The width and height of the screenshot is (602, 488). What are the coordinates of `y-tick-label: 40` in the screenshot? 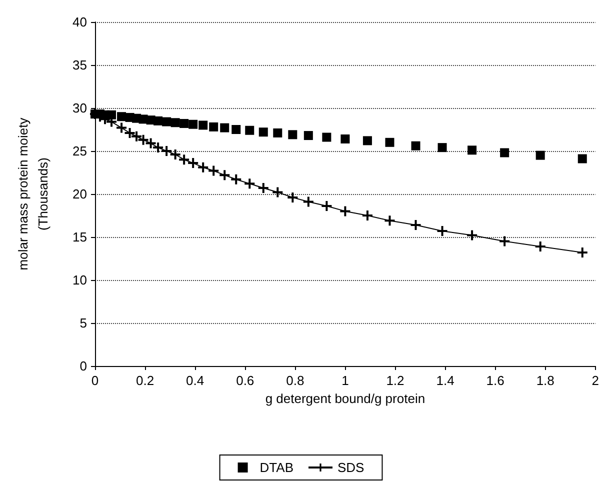 It's located at (79, 22).